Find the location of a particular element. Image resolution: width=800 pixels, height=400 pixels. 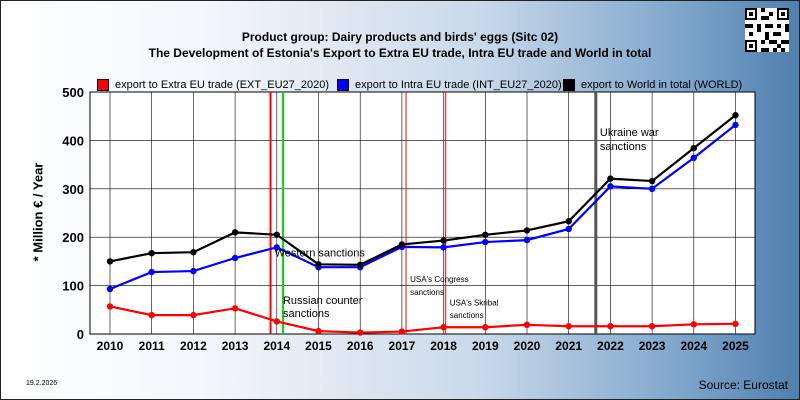

legend-item-intra-eu: export to Intra EU trade (INT_EU27_2020) is located at coordinates (449, 85).